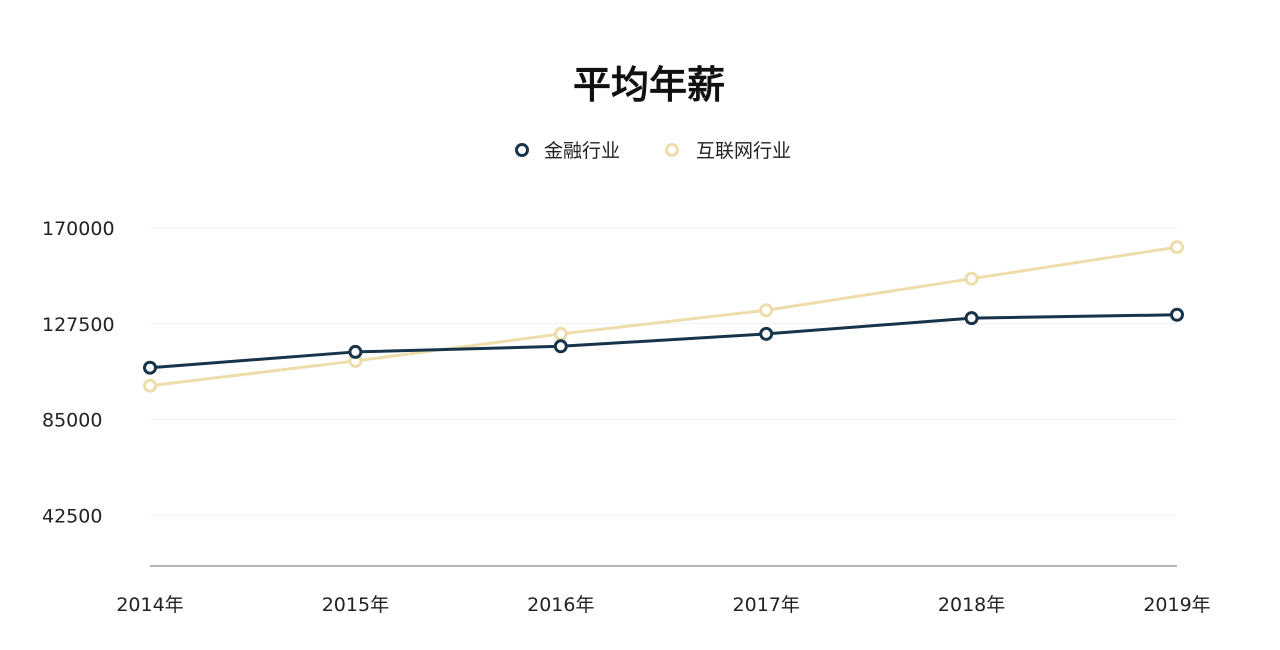 Image resolution: width=1280 pixels, height=650 pixels. Describe the element at coordinates (653, 151) in the screenshot. I see `legend: 金融行业 互联网行业` at that location.